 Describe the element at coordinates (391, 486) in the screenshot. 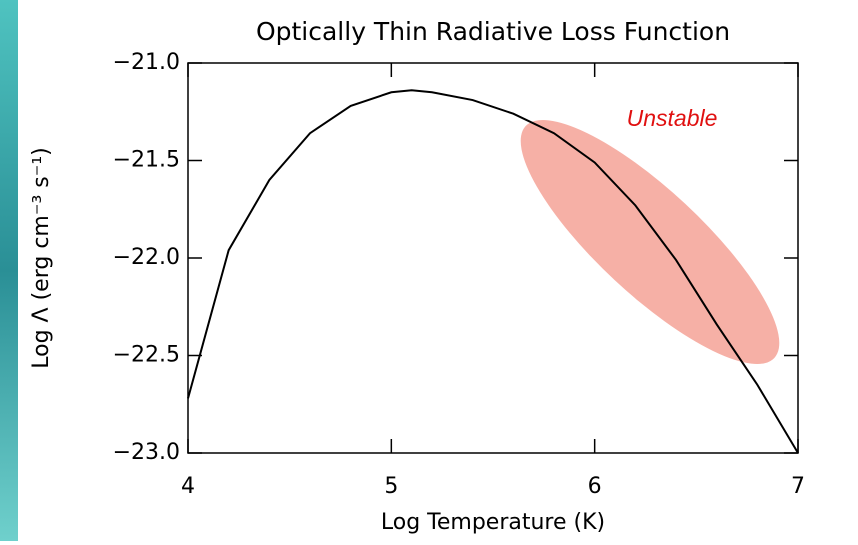

I see `x-tick-label: 5` at that location.